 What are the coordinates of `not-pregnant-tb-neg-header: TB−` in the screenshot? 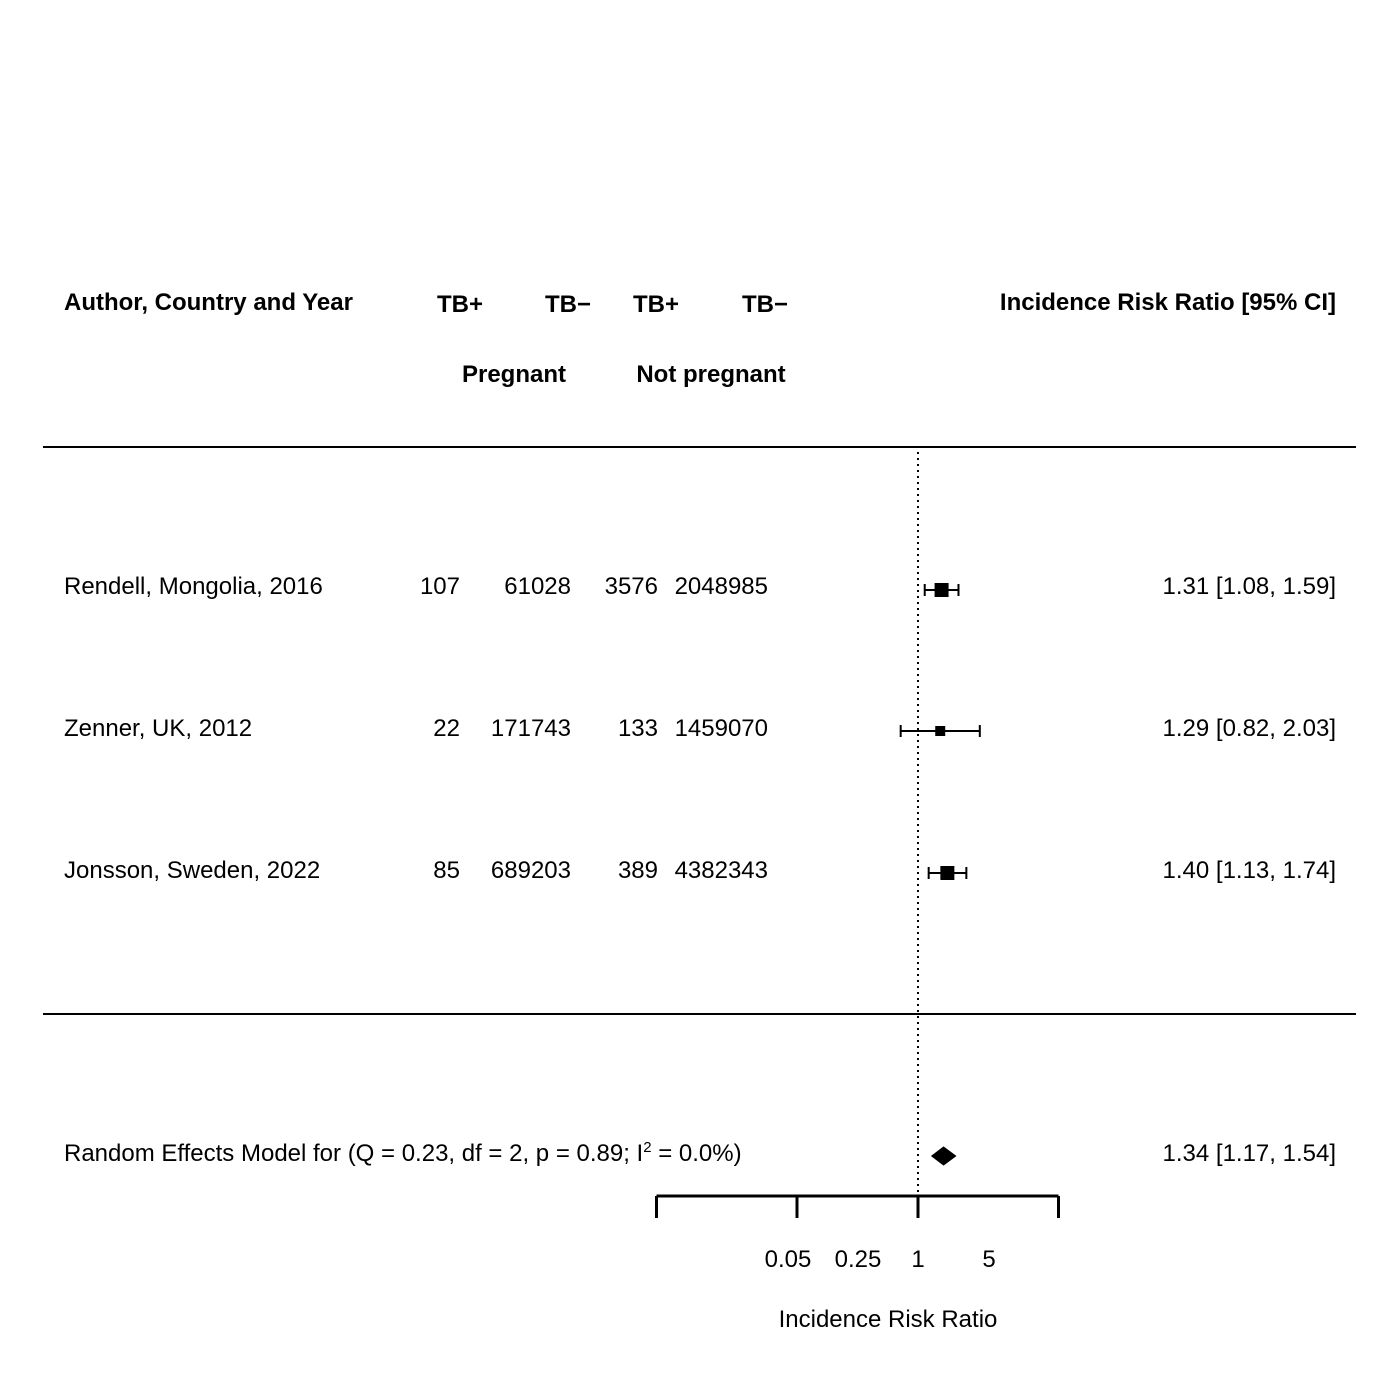 It's located at (764, 304).